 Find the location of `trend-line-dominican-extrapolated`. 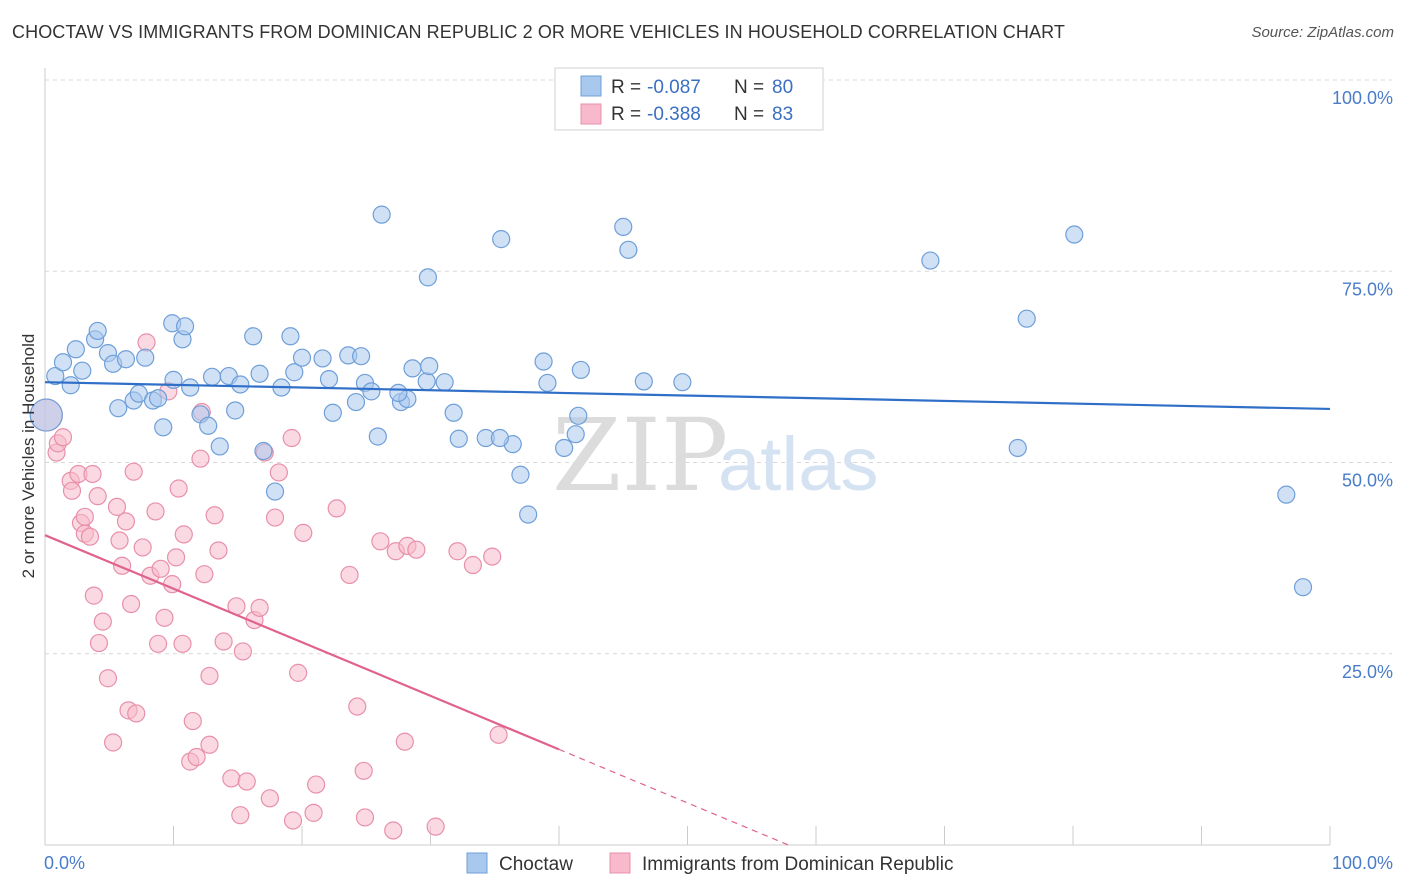

trend-line-dominican-extrapolated is located at coordinates (673, 797).